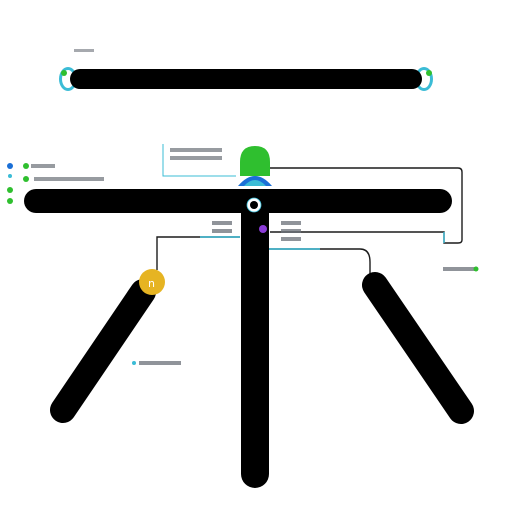 The image size is (512, 512). What do you see at coordinates (255, 166) in the screenshot?
I see `top-knob` at bounding box center [255, 166].